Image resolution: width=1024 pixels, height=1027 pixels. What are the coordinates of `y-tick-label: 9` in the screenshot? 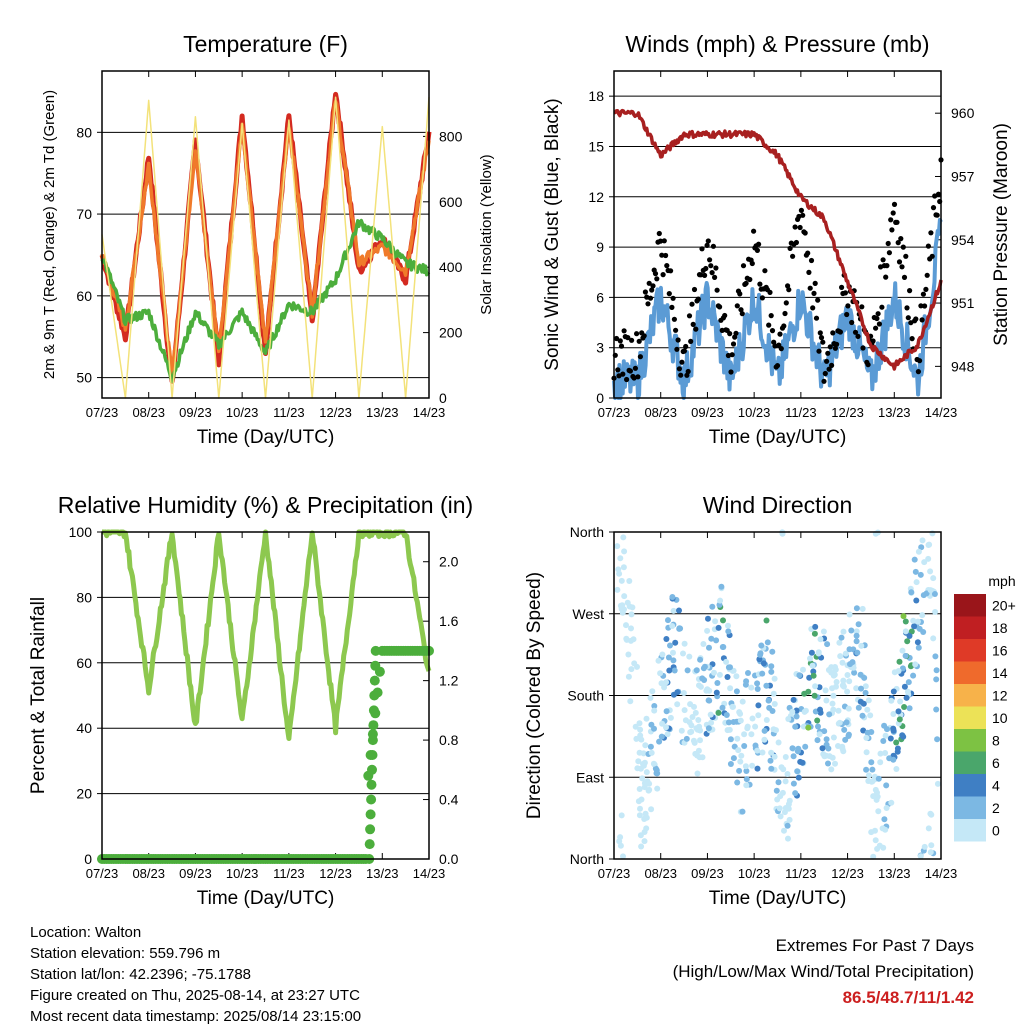 It's located at (600, 247).